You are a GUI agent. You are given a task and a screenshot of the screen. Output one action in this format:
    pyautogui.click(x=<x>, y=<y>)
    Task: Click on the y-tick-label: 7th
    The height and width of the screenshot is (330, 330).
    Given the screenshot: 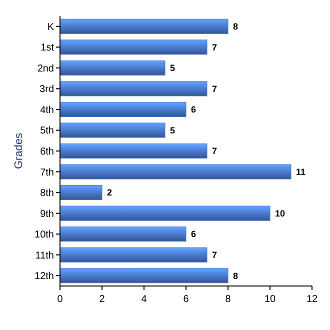 What is the action you would take?
    pyautogui.click(x=47, y=172)
    